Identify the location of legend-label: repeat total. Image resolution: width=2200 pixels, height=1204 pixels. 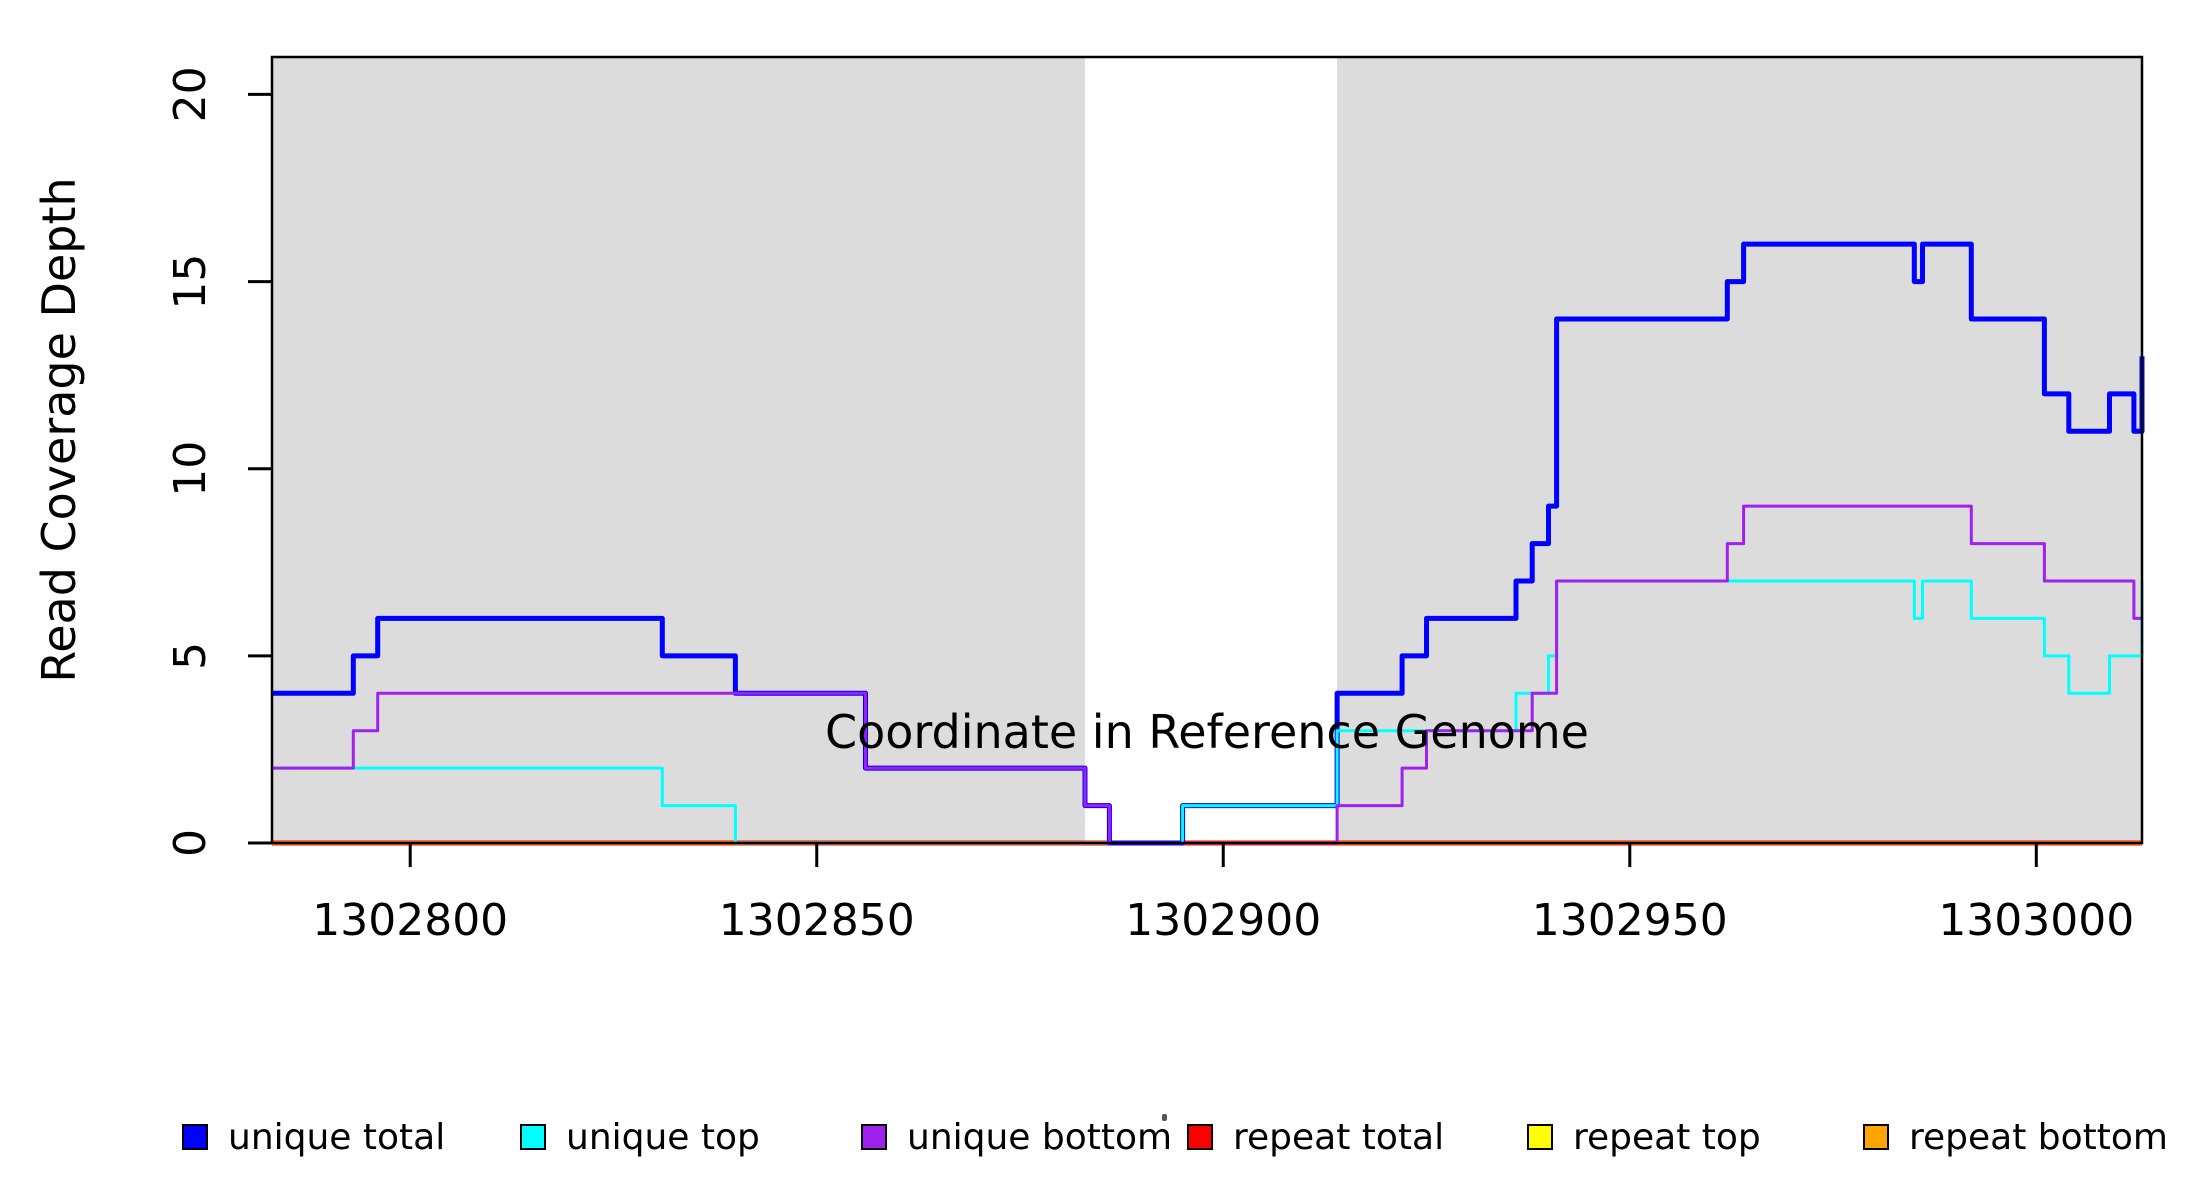
(1339, 1137).